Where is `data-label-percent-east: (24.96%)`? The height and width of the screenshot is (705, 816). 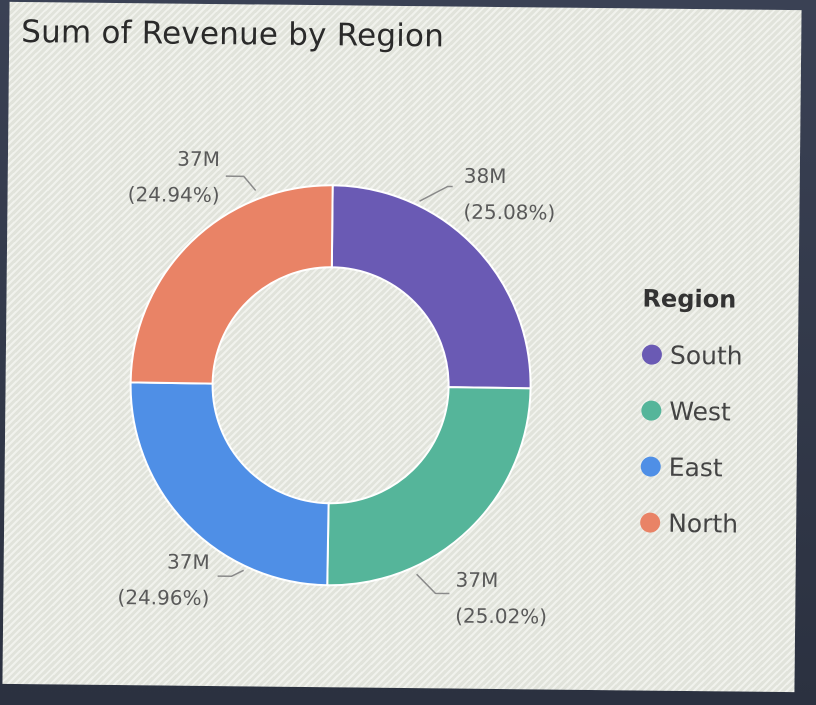
data-label-percent-east: (24.96%) is located at coordinates (163, 597).